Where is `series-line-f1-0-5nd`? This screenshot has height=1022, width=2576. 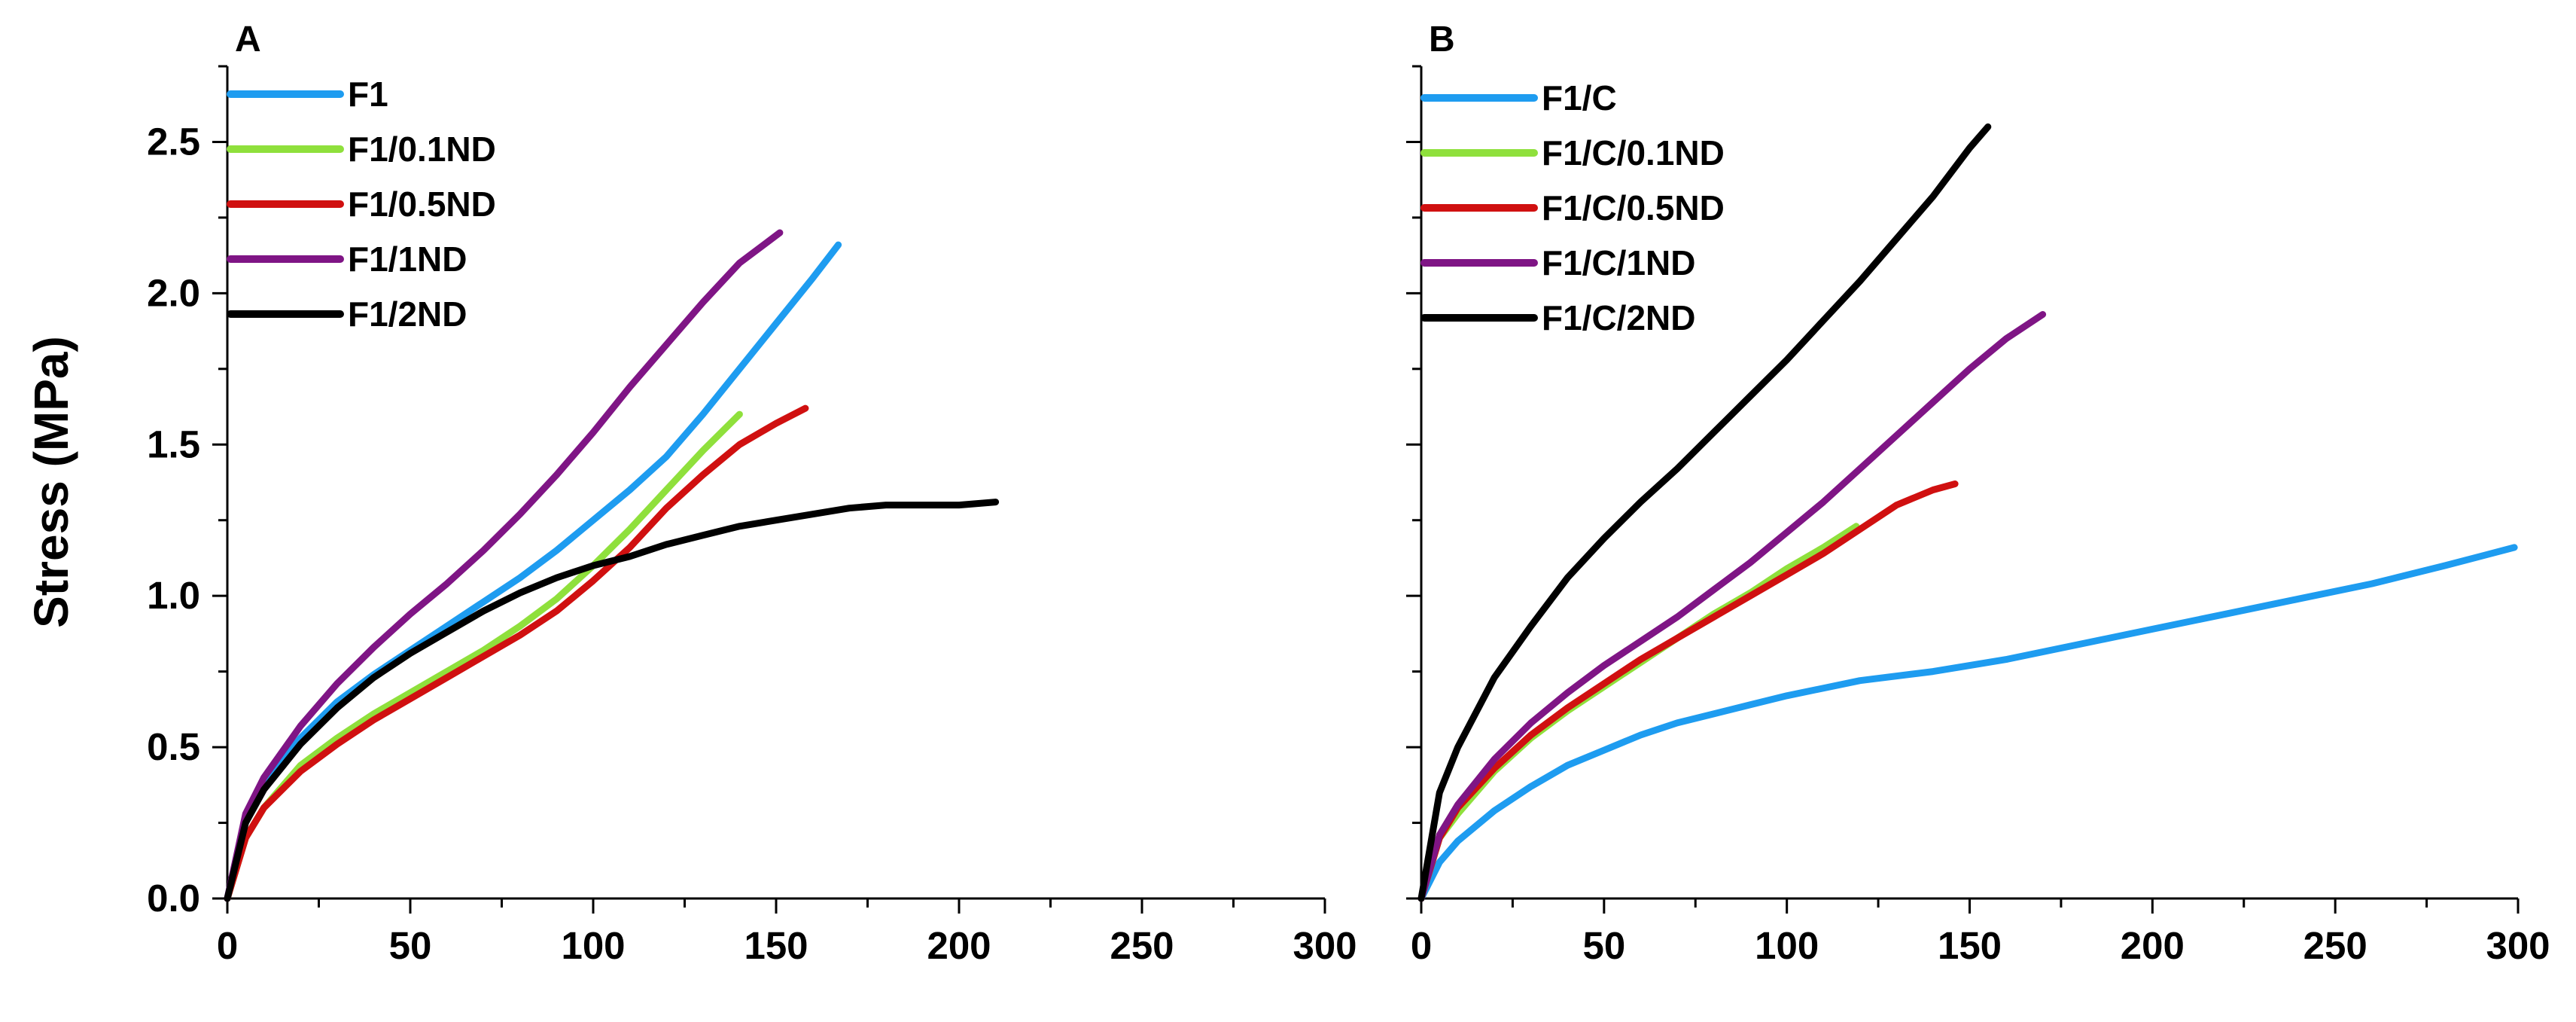
series-line-f1-0-5nd is located at coordinates (516, 653).